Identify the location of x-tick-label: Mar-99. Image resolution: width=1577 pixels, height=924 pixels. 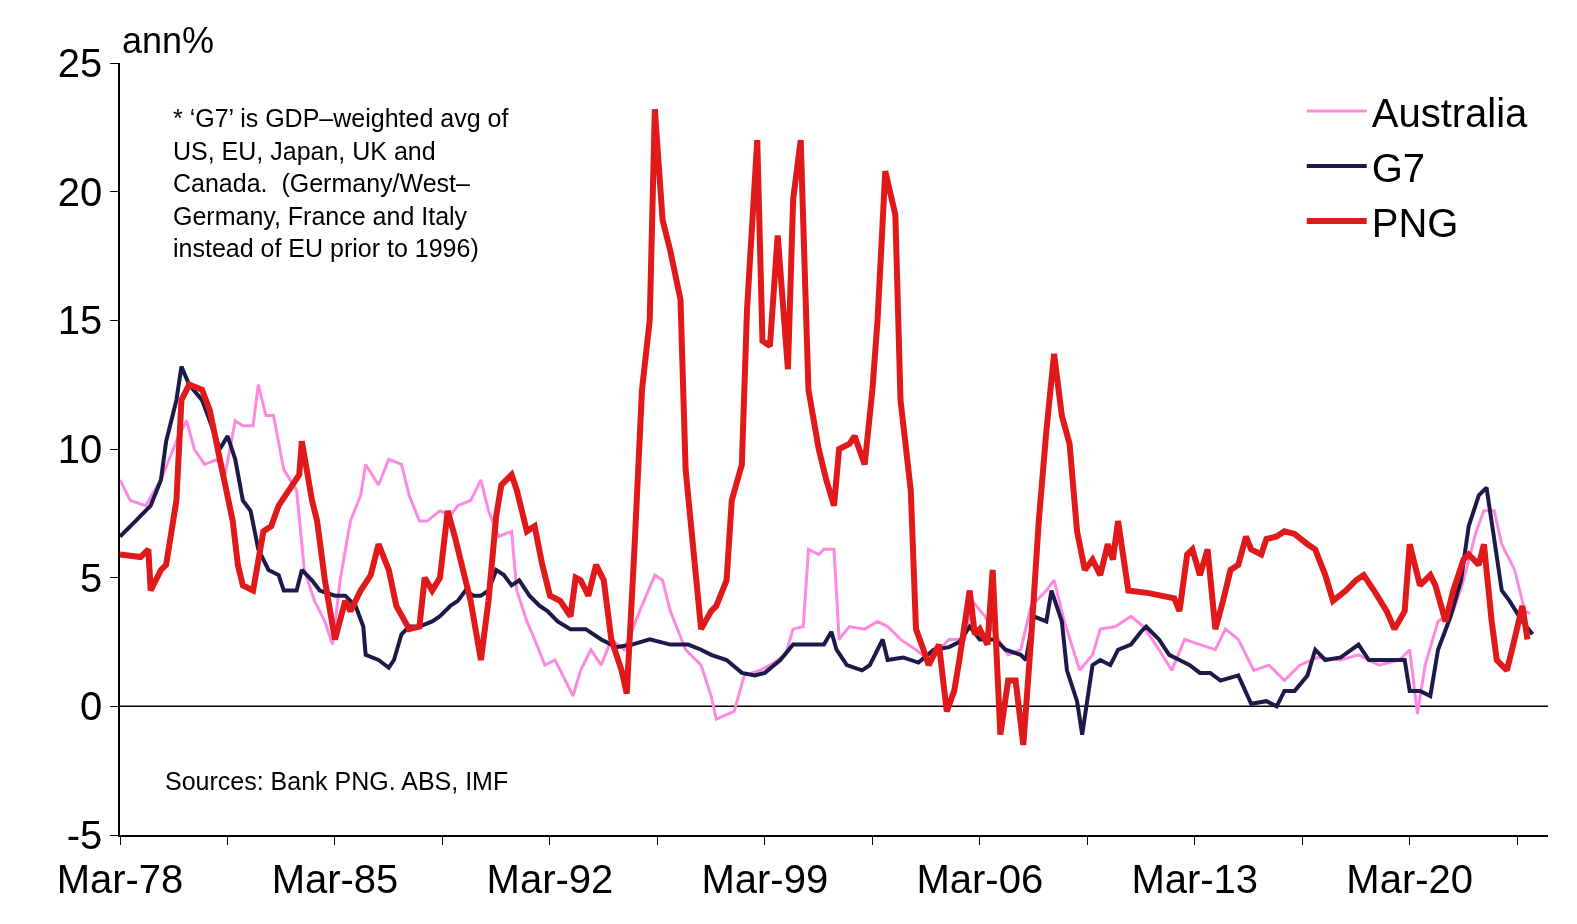
(765, 878).